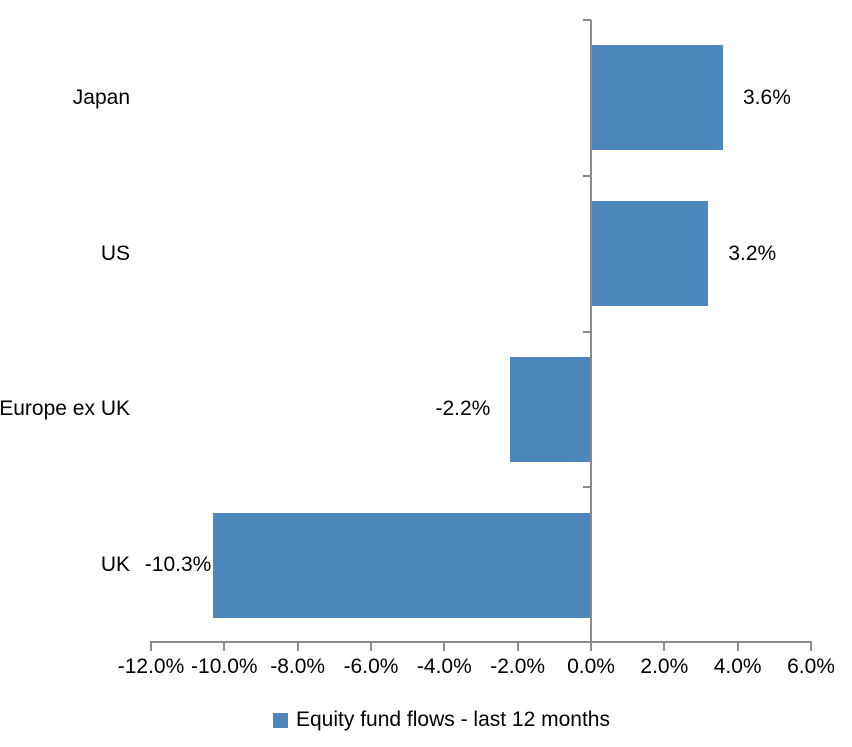 The width and height of the screenshot is (852, 747). What do you see at coordinates (664, 666) in the screenshot?
I see `x-axis-tick-label: 2.0%` at bounding box center [664, 666].